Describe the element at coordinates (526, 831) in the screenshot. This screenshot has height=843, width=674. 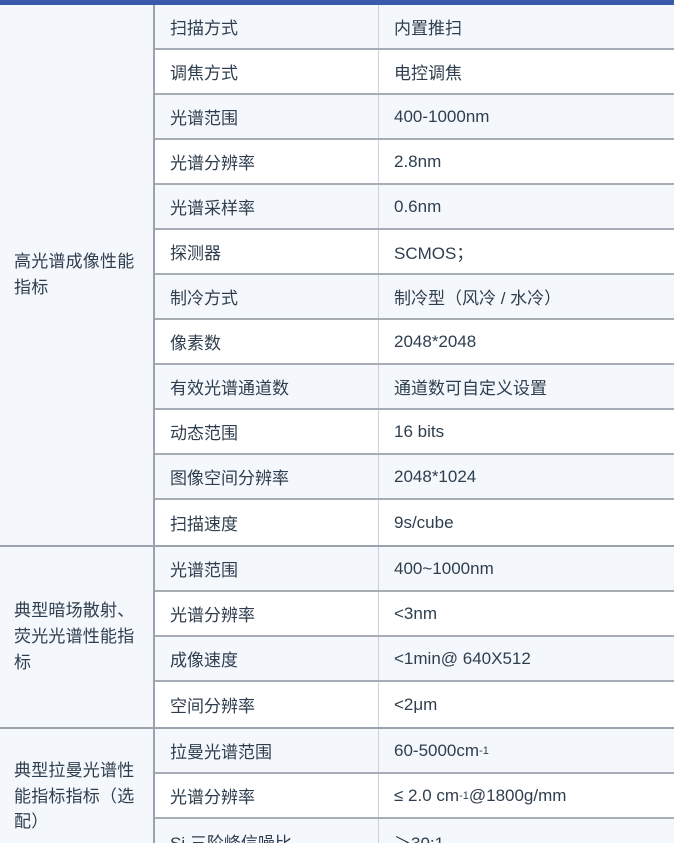
I see `row-value: ＞30:1` at that location.